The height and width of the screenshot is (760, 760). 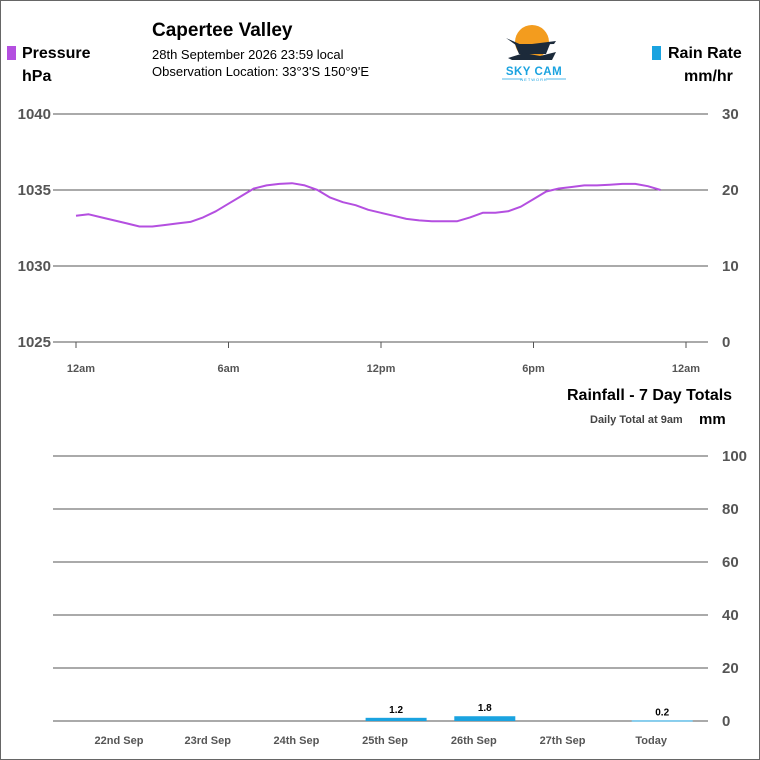 What do you see at coordinates (11, 53) in the screenshot?
I see `pressure-legend-swatch` at bounding box center [11, 53].